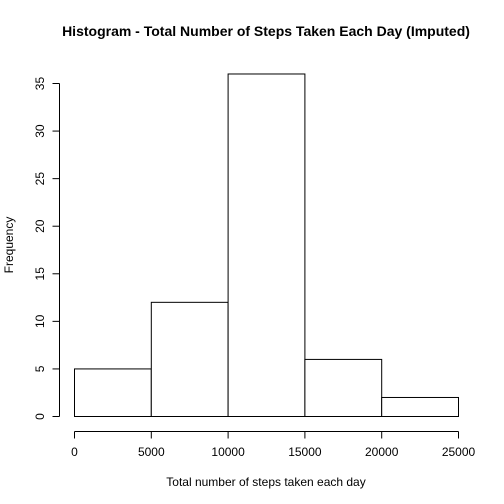  What do you see at coordinates (273, 445) in the screenshot?
I see `x-axis: 0 5000 10000 15000 20000 25000` at bounding box center [273, 445].